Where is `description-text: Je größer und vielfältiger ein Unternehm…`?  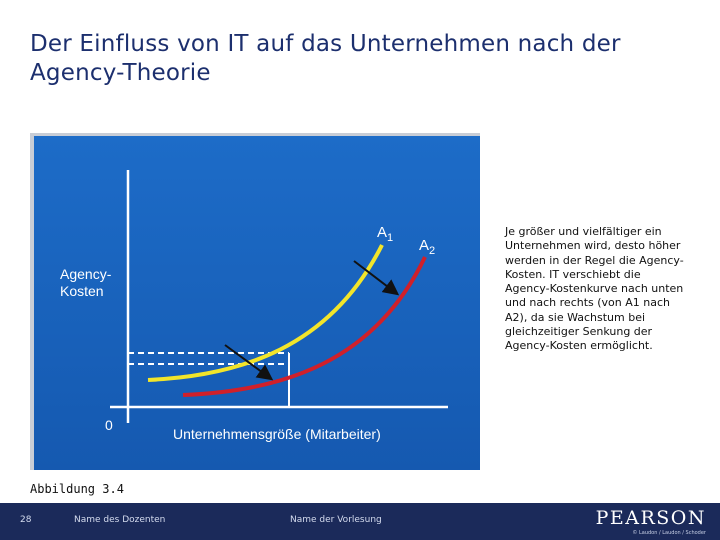 description-text: Je größer und vielfältiger ein Unternehm… is located at coordinates (594, 289).